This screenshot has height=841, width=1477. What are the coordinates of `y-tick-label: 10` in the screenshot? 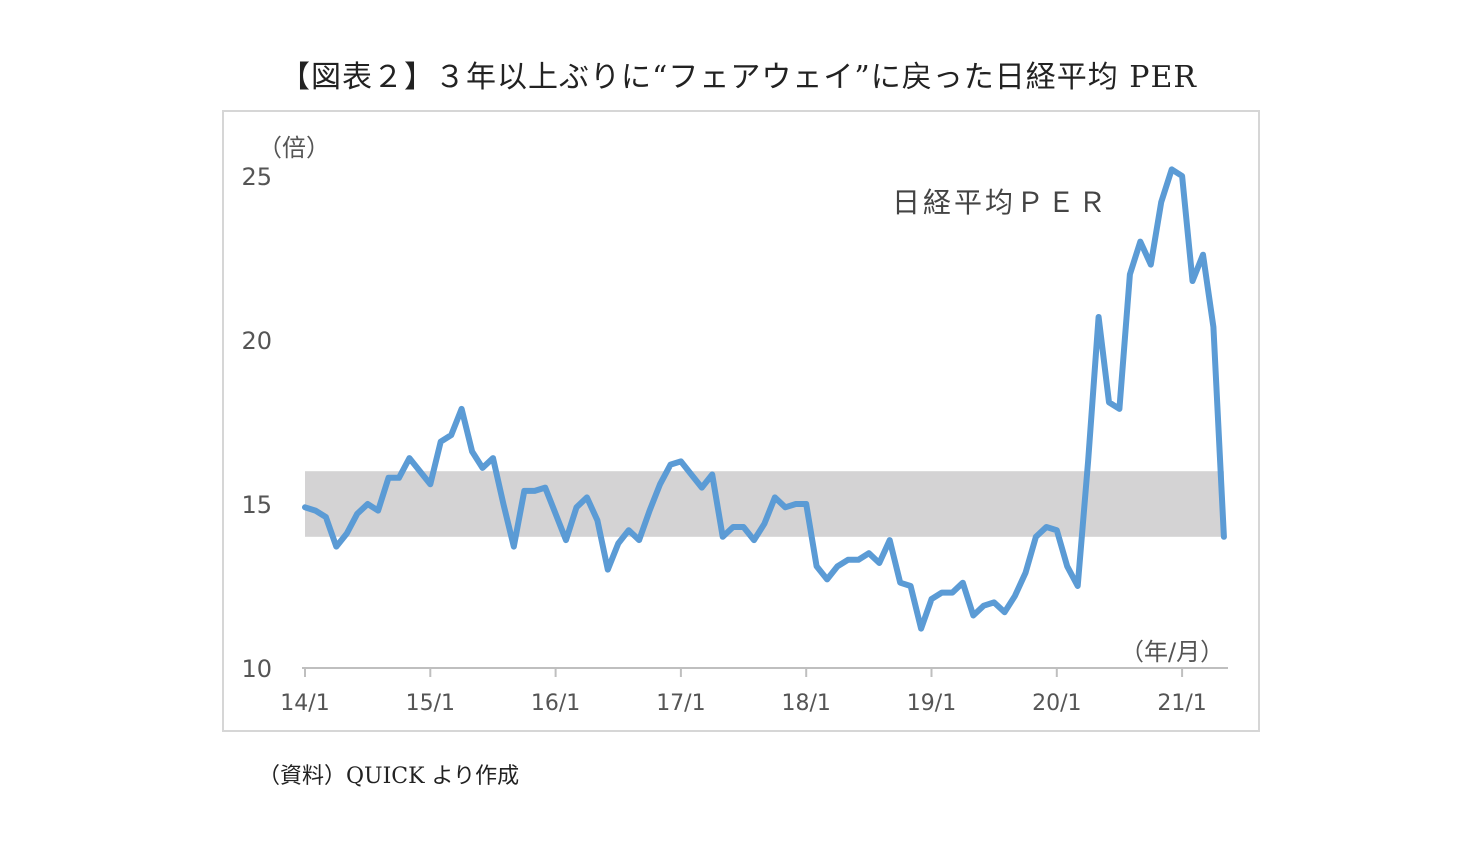 It's located at (256, 669).